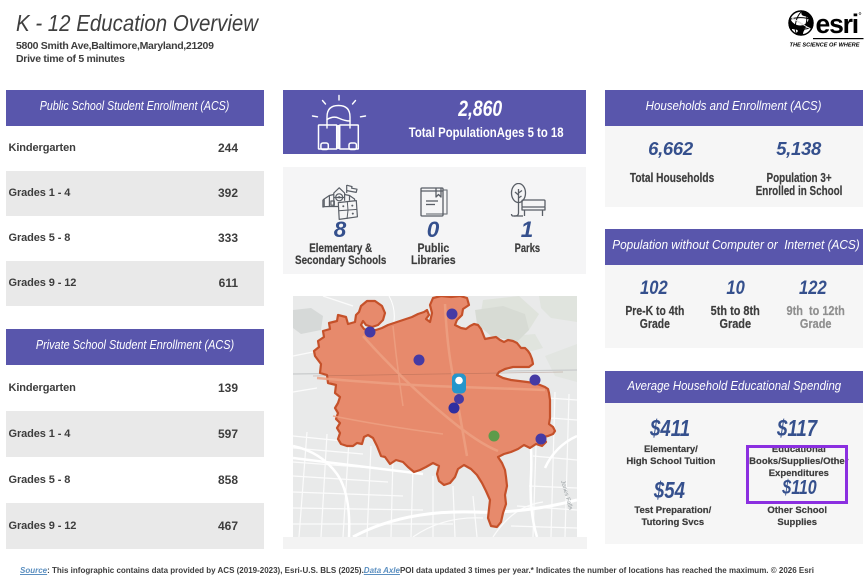  Describe the element at coordinates (837, 24) in the screenshot. I see `svg-text: esri` at that location.